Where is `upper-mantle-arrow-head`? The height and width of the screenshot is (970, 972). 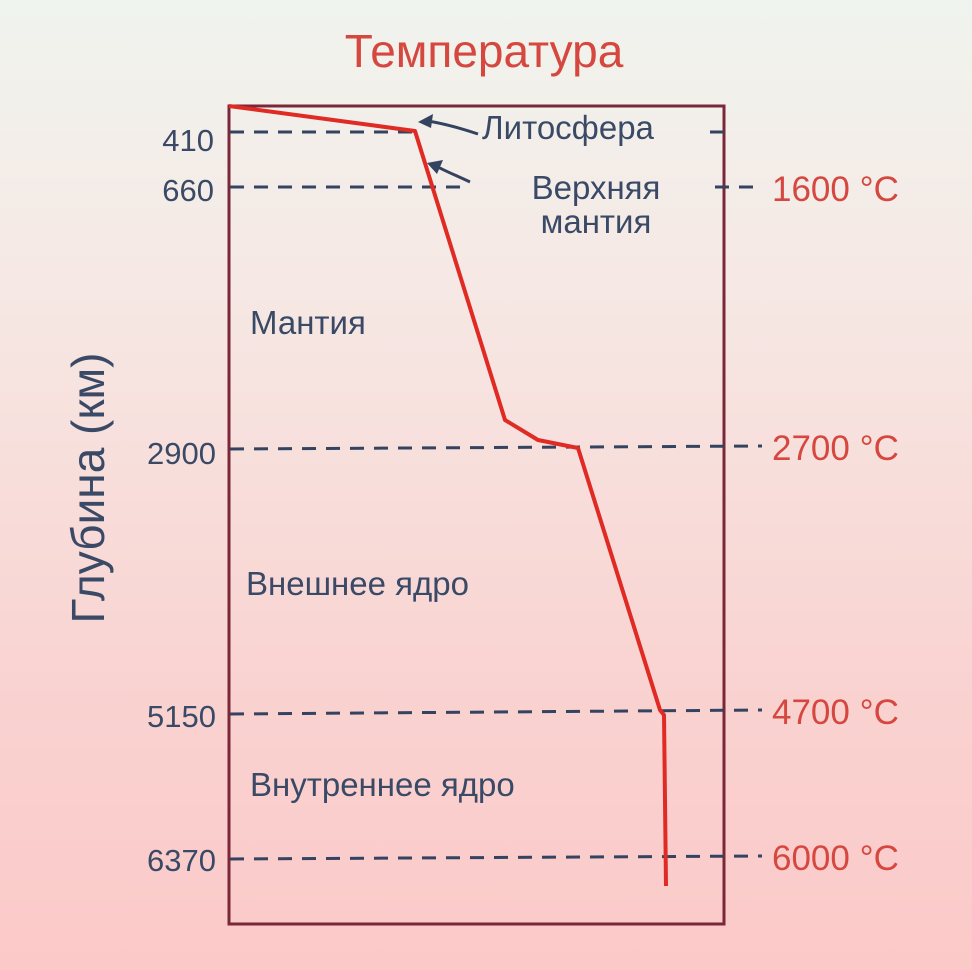 upper-mantle-arrow-head is located at coordinates (435, 167).